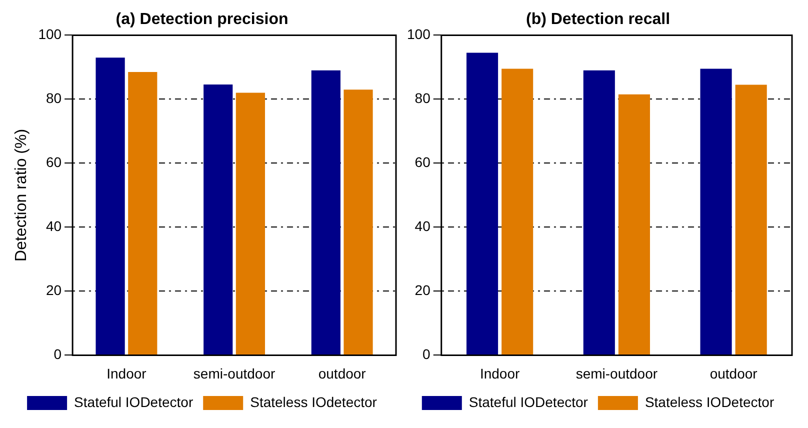 The height and width of the screenshot is (428, 808). I want to click on legend-label: Stateless IOdetector, so click(314, 402).